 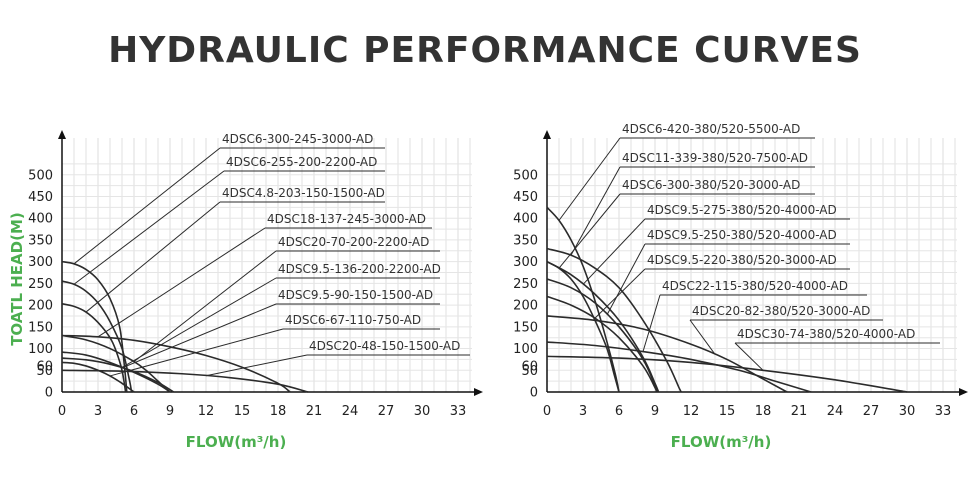 I want to click on curve-label: 4DSC6-300-245-3000-AD, so click(x=297, y=139).